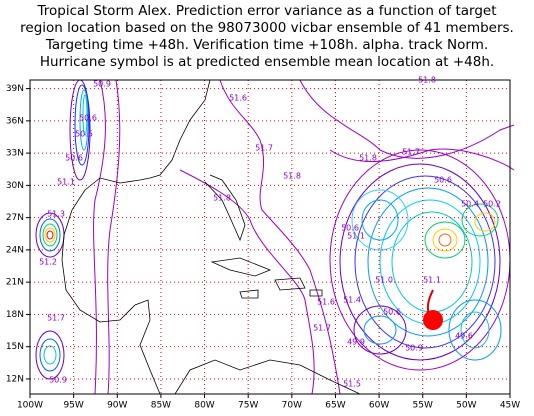  What do you see at coordinates (15, 186) in the screenshot?
I see `y-tick-label: 30N` at bounding box center [15, 186].